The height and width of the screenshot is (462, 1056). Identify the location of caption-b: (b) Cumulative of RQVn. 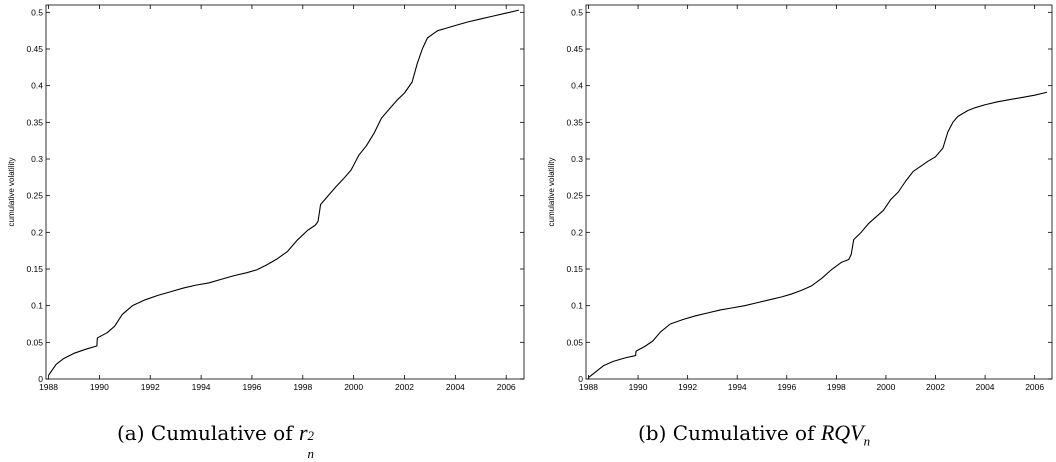
(754, 434).